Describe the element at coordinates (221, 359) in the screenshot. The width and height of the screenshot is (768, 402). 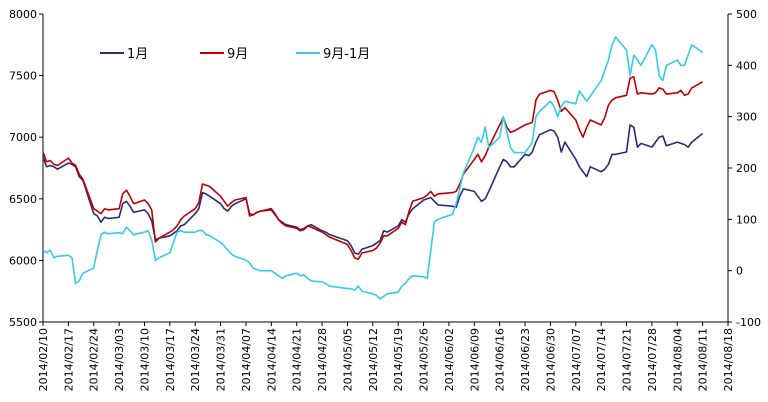
I see `x-tick-label: 2014/03/31` at that location.